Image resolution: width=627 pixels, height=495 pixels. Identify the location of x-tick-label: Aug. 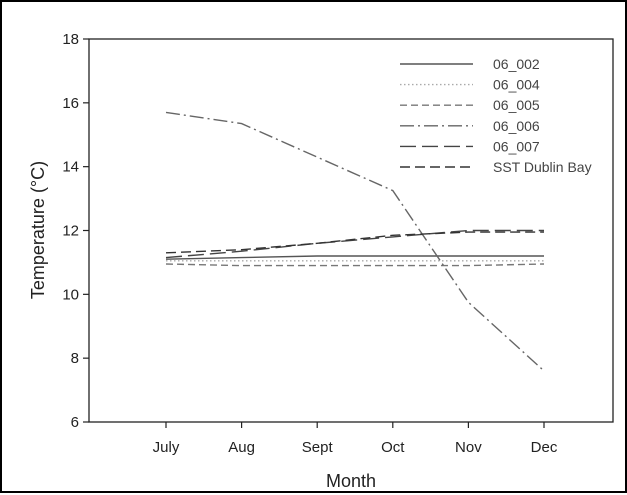
(241, 447).